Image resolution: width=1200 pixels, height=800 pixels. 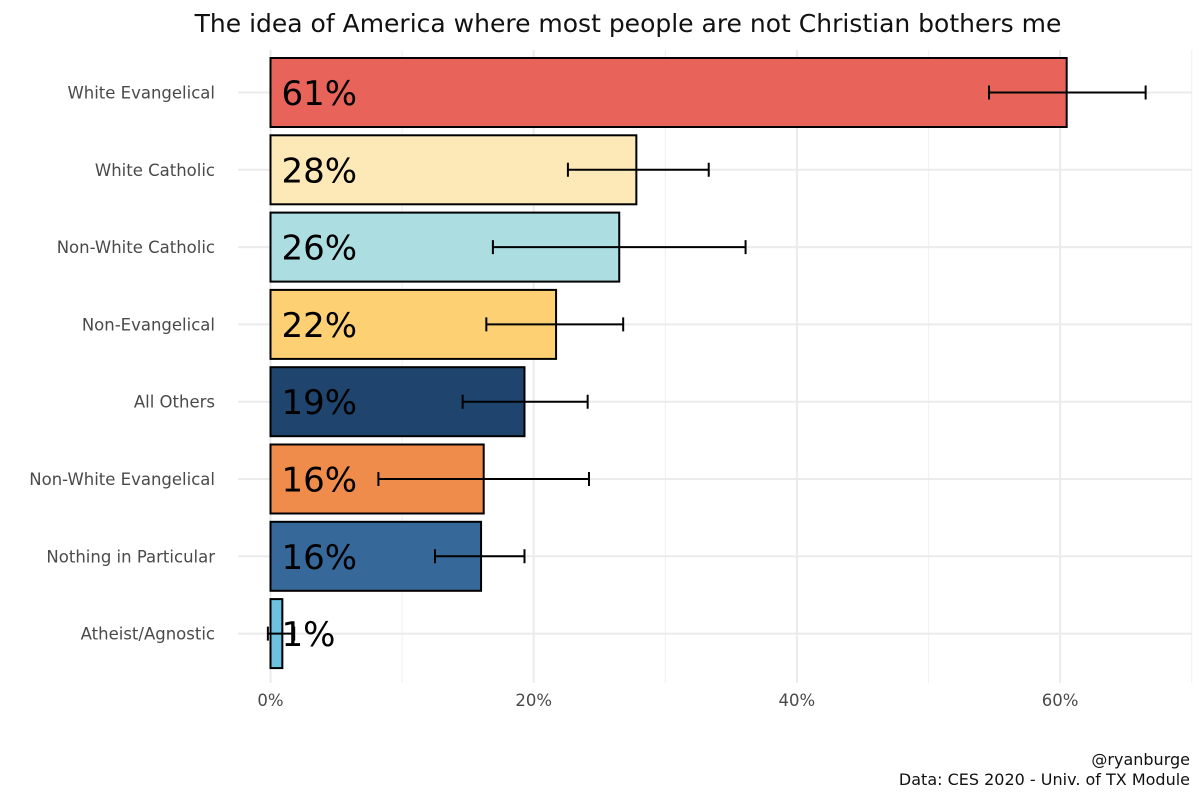 What do you see at coordinates (320, 403) in the screenshot?
I see `bar-value-label: 19%` at bounding box center [320, 403].